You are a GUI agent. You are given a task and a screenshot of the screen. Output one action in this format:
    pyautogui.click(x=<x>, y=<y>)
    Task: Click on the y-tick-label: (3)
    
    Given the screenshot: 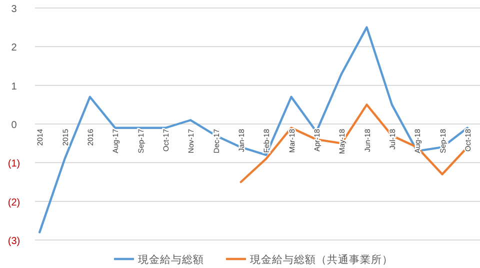 What is the action you would take?
    pyautogui.click(x=14, y=241)
    